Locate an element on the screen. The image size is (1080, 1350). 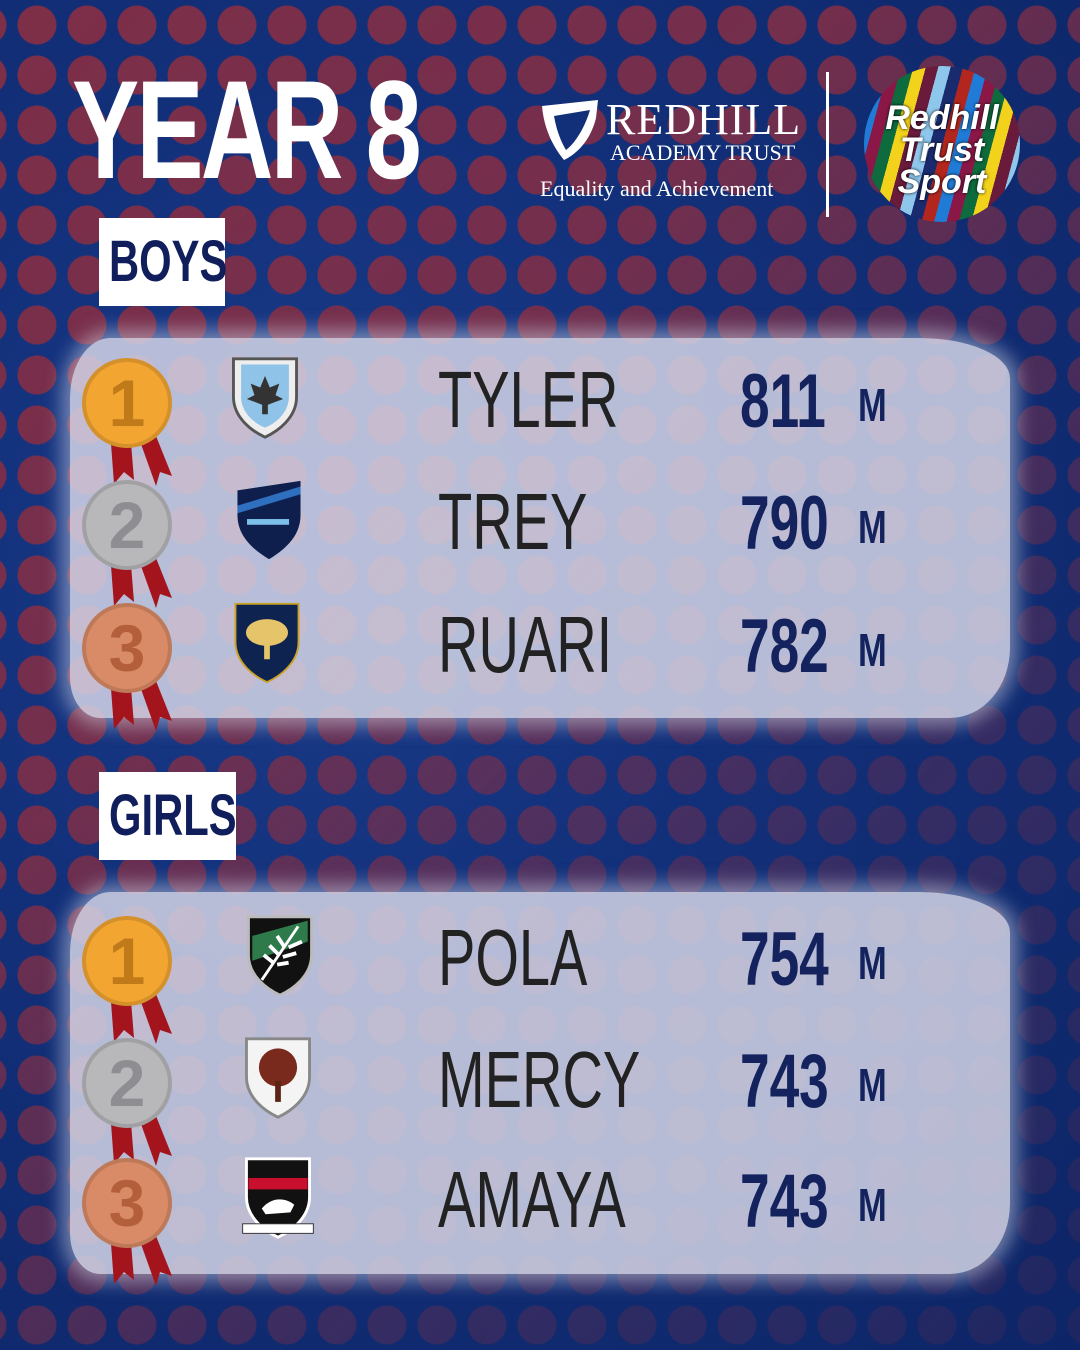
leaderboard-row: 1 TYLER 811 M is located at coordinates (540, 438).